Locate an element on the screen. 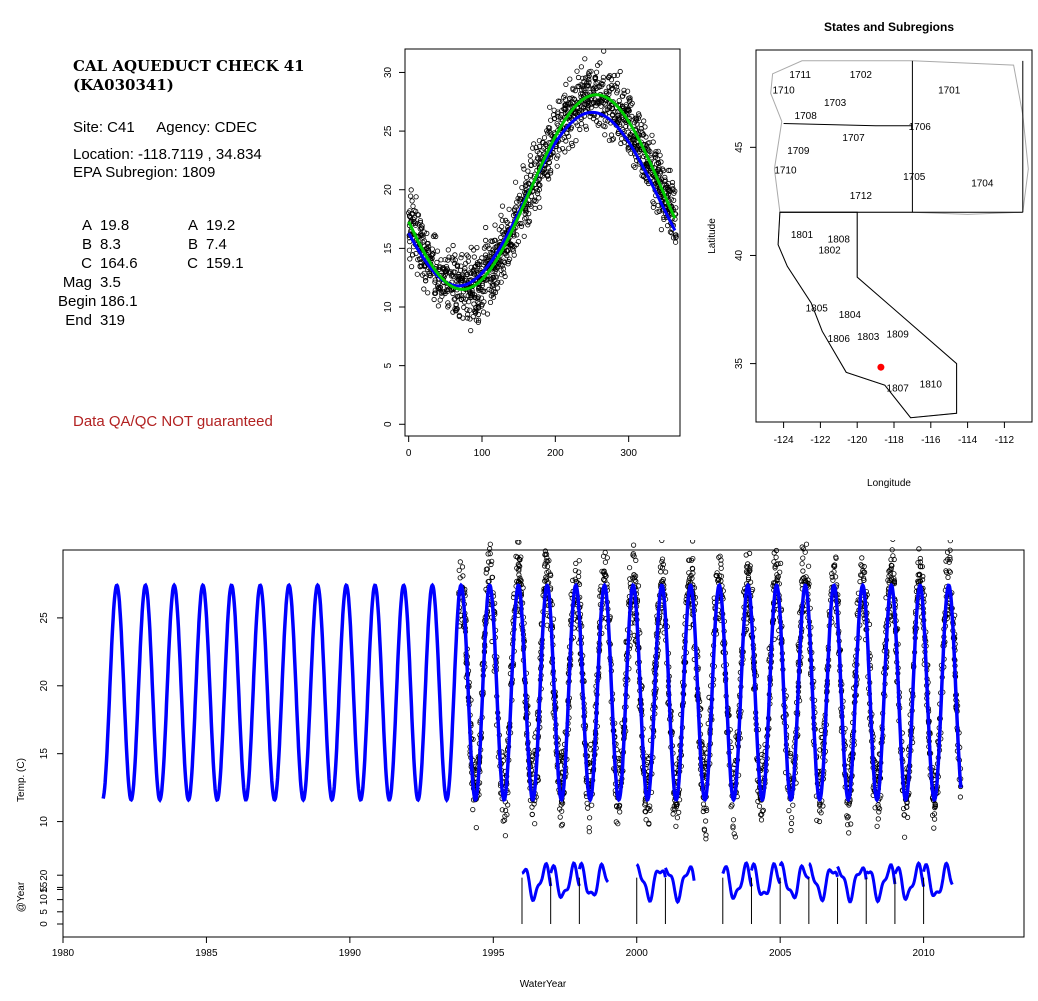 The image size is (1038, 1001). region-label: 1708 is located at coordinates (806, 116).